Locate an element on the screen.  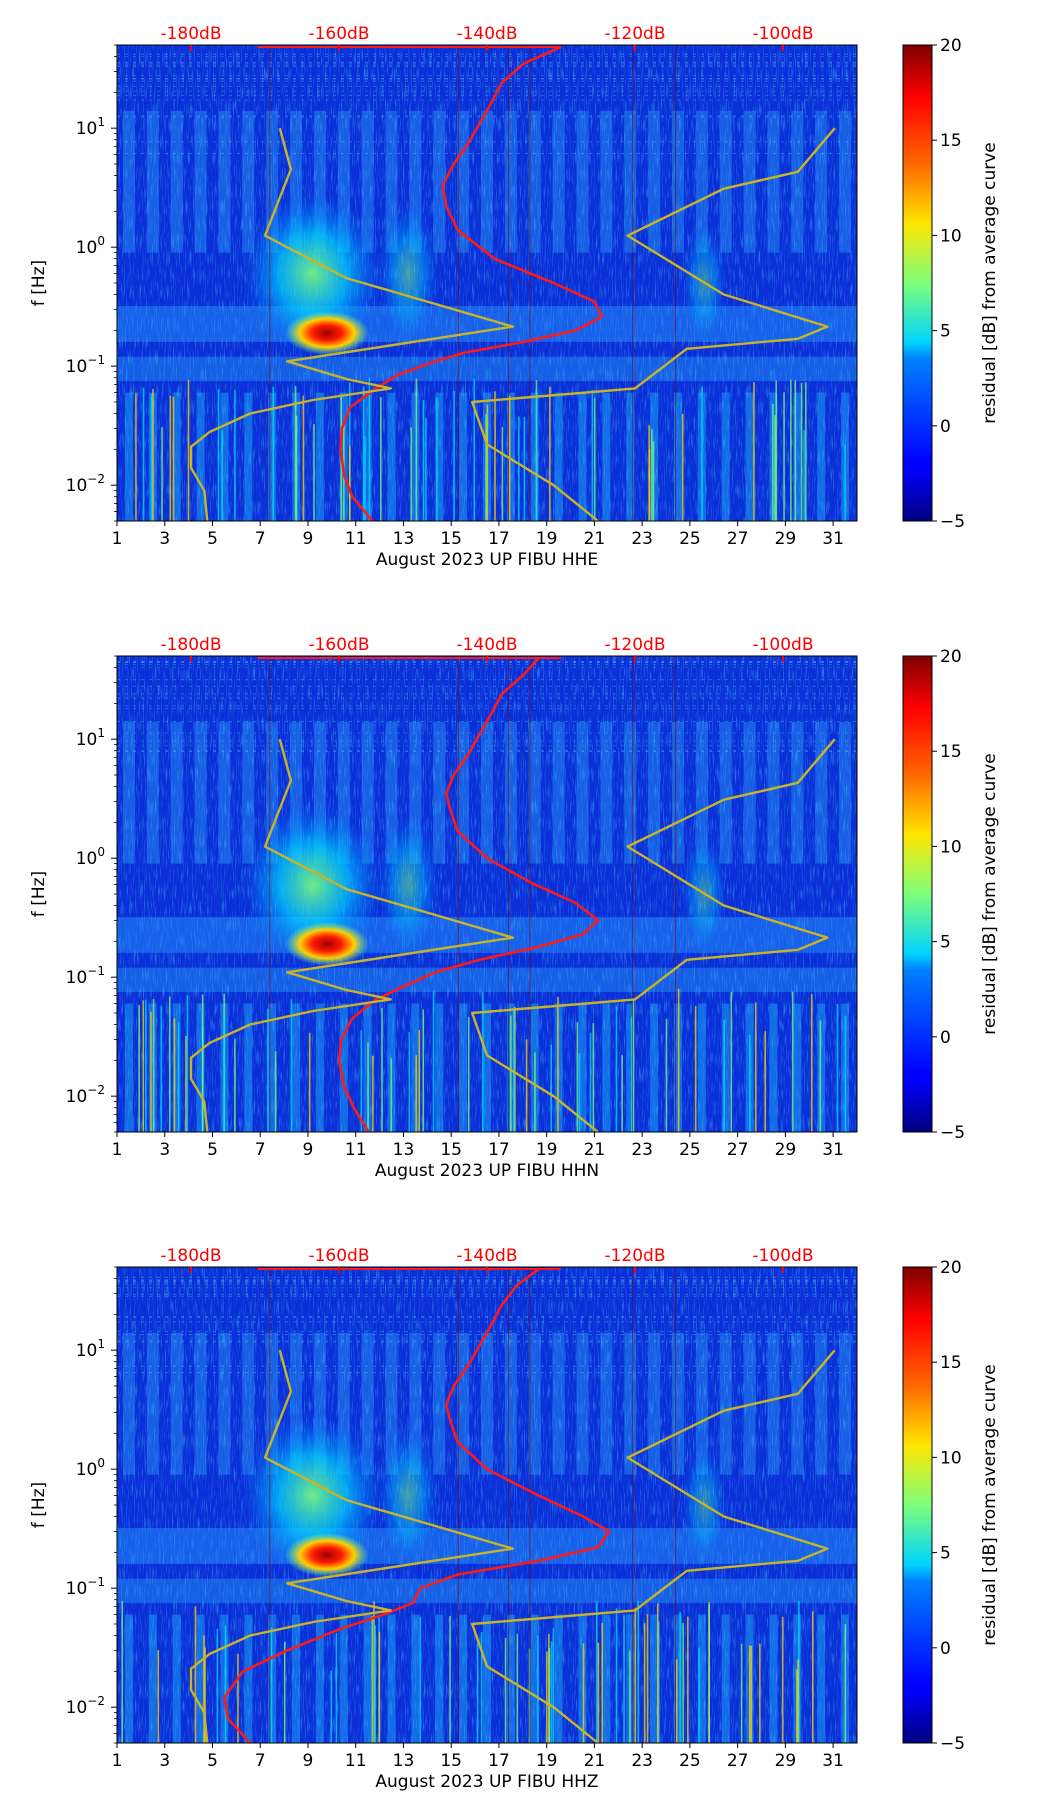
y-tick-label: 10⁻² is located at coordinates (85, 1095).